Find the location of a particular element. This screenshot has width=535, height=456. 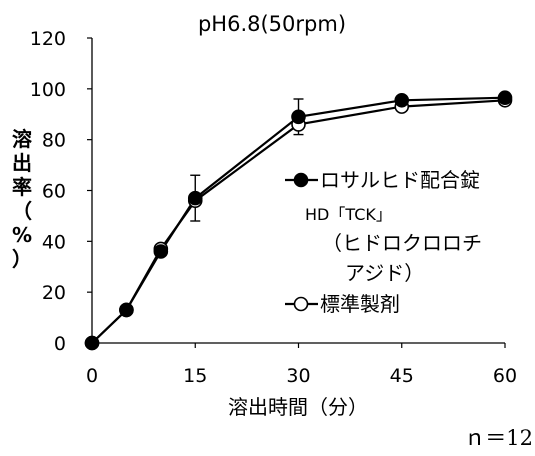

legend-marker-filled is located at coordinates (301, 180).